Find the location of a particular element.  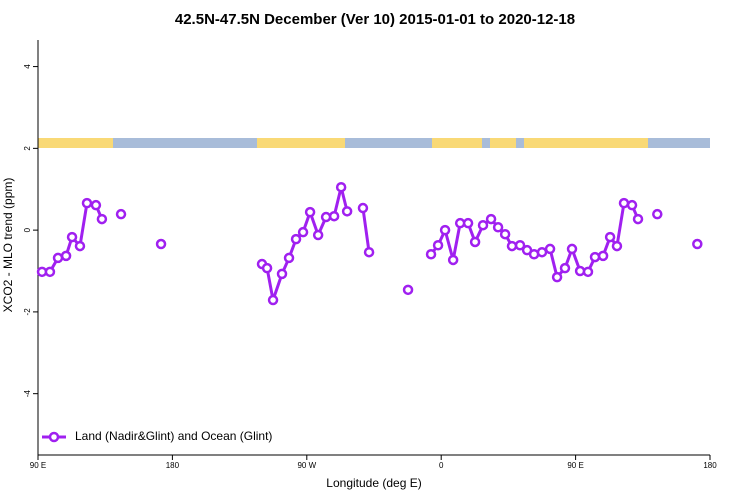

land-ocean-strip is located at coordinates (374, 143).